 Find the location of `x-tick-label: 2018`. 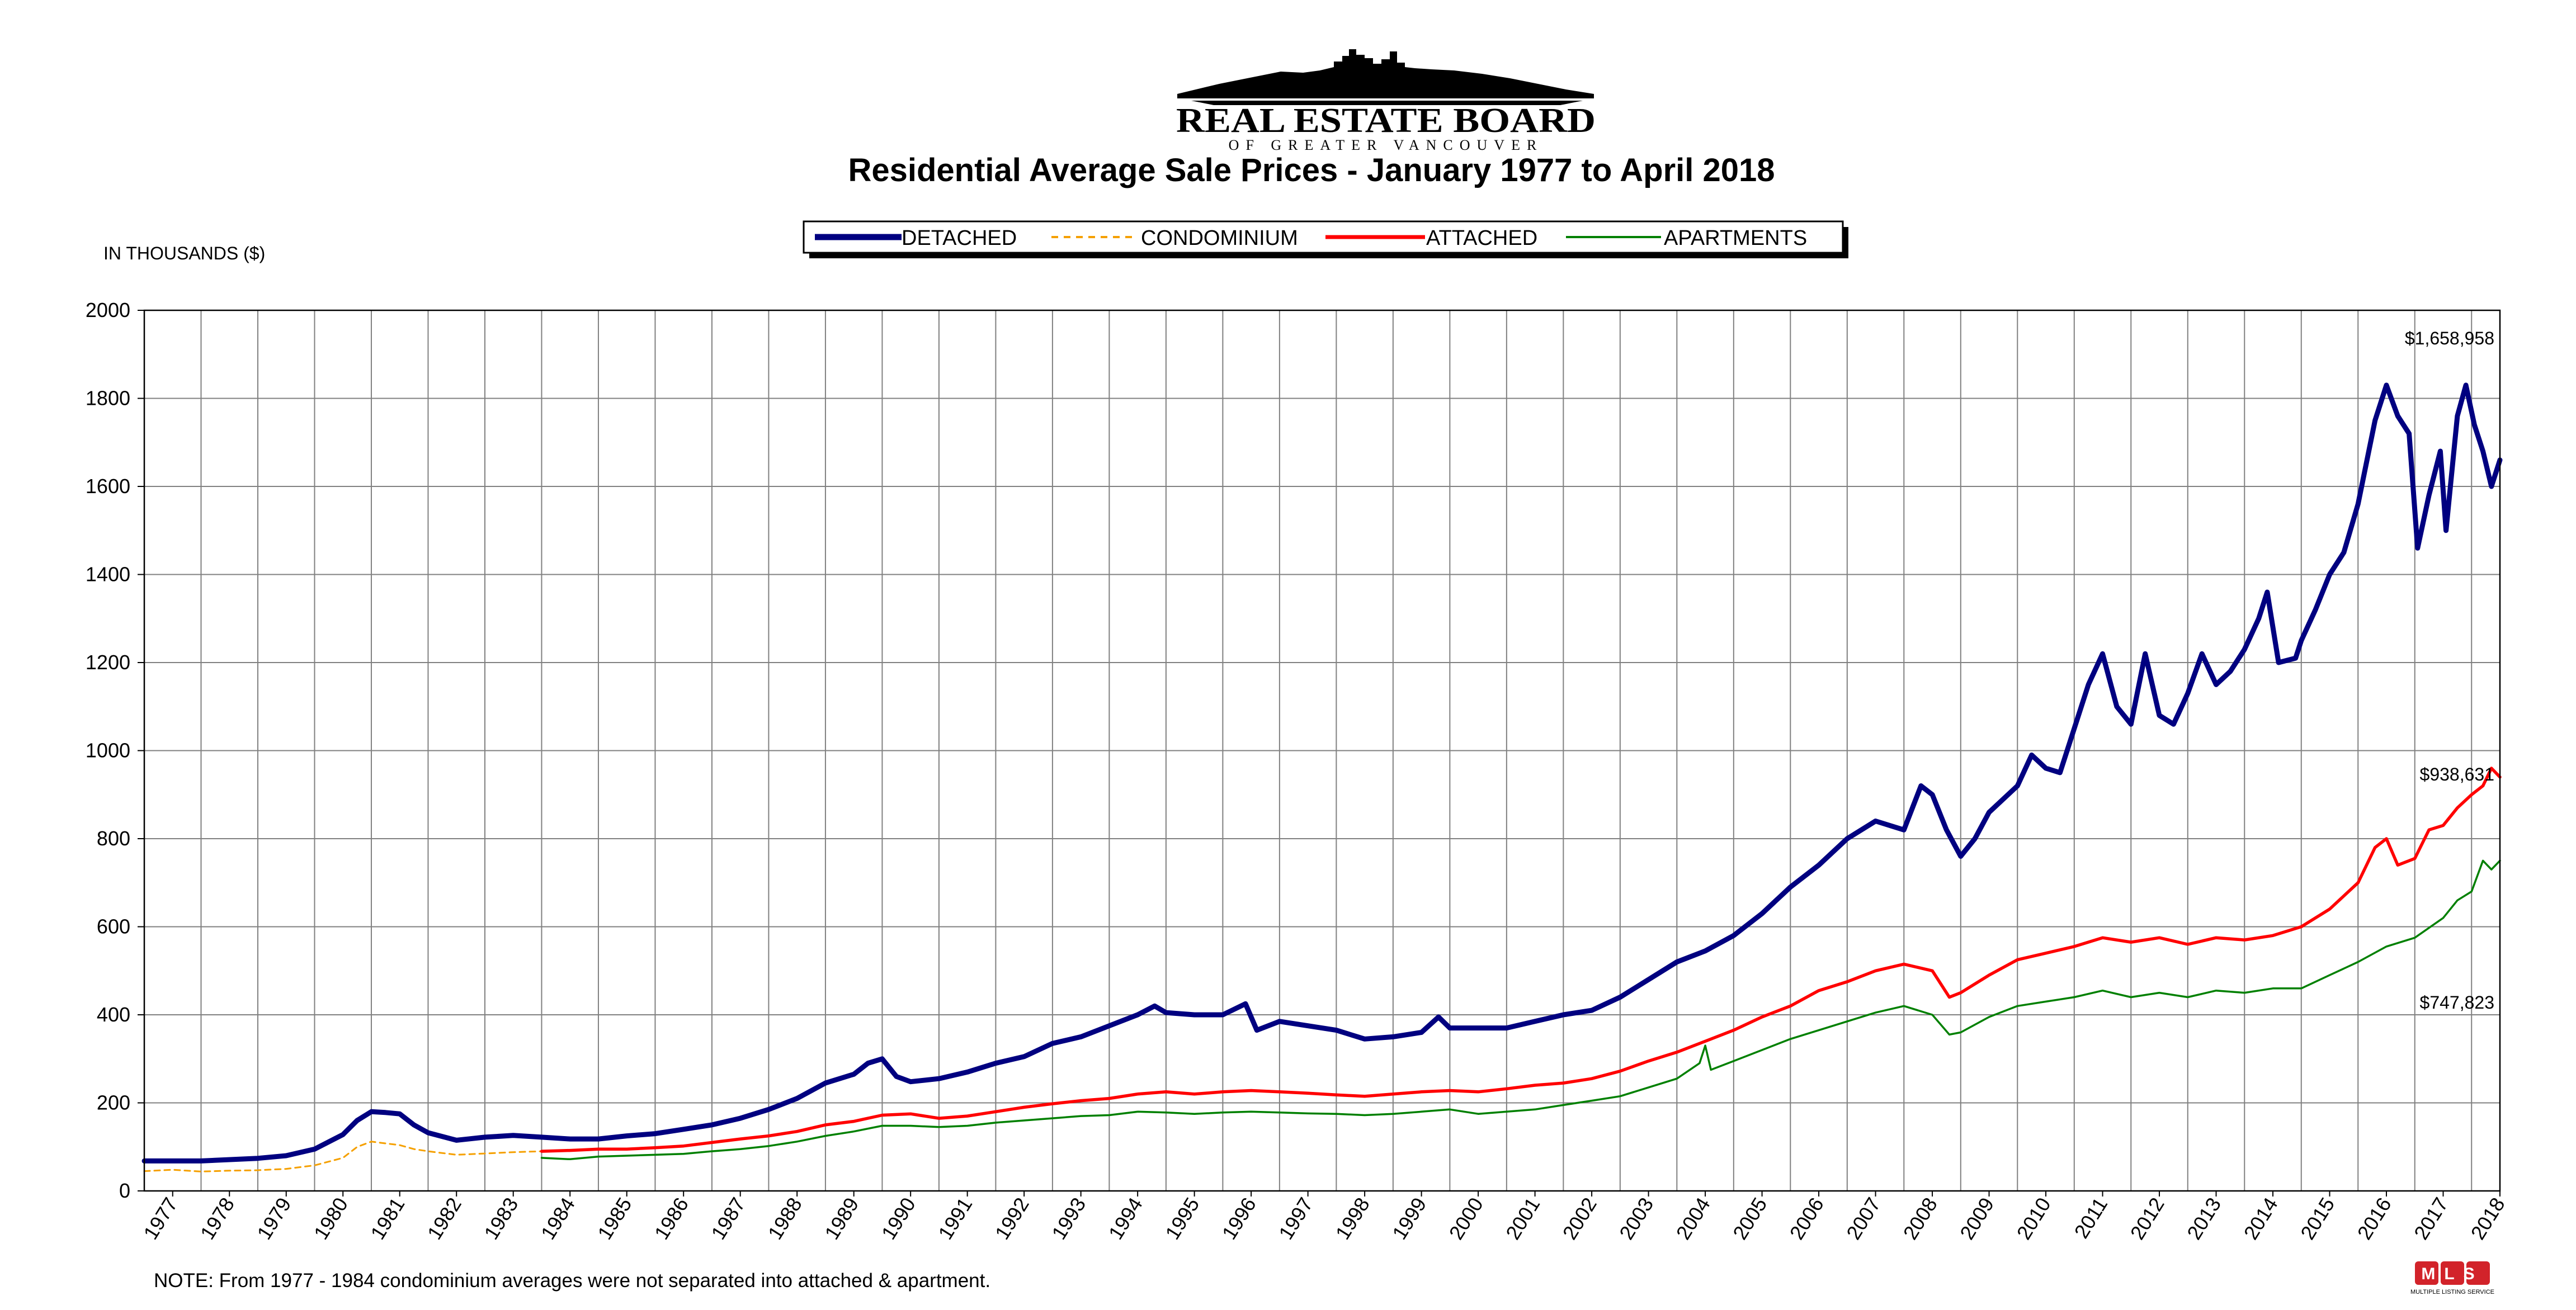

x-tick-label: 2018 is located at coordinates (2487, 1219).